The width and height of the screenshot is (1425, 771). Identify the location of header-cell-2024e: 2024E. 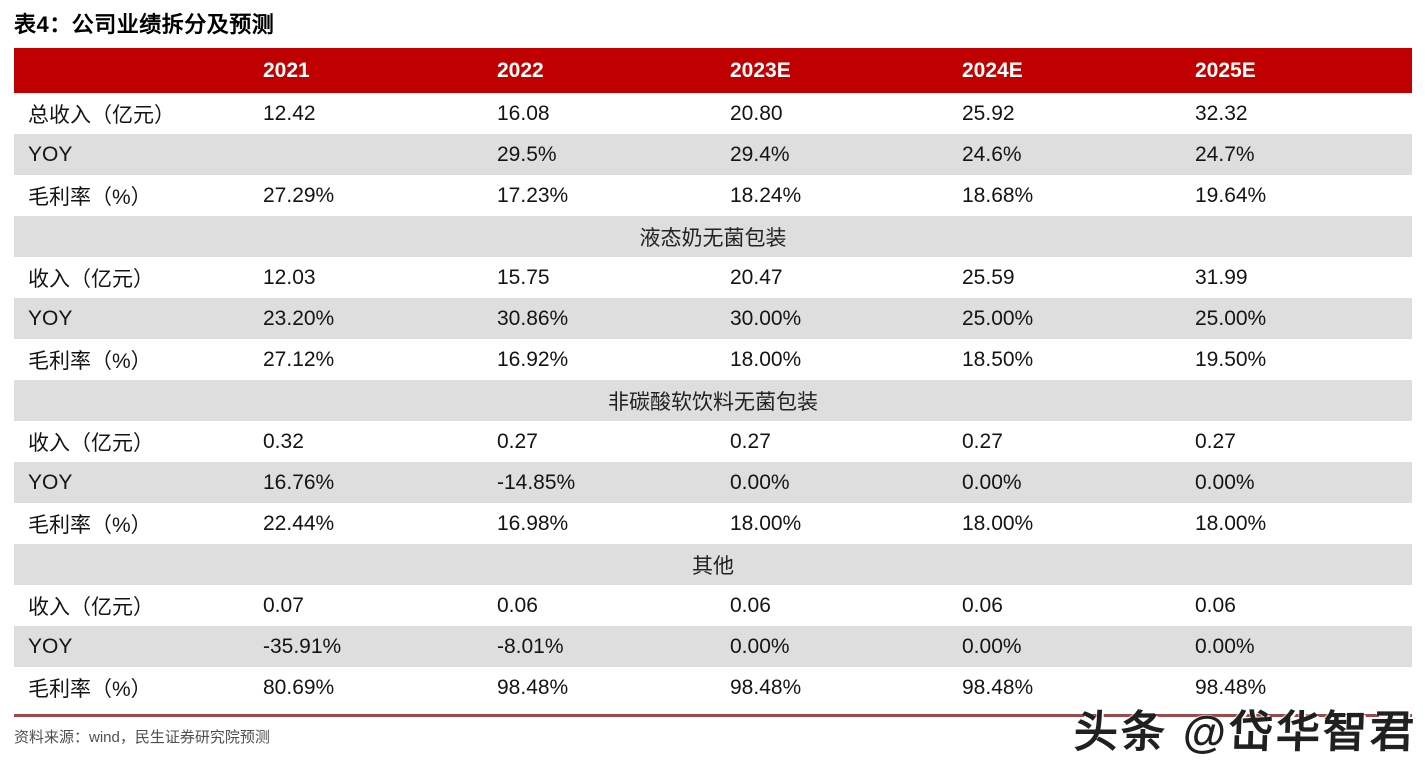
(1078, 70).